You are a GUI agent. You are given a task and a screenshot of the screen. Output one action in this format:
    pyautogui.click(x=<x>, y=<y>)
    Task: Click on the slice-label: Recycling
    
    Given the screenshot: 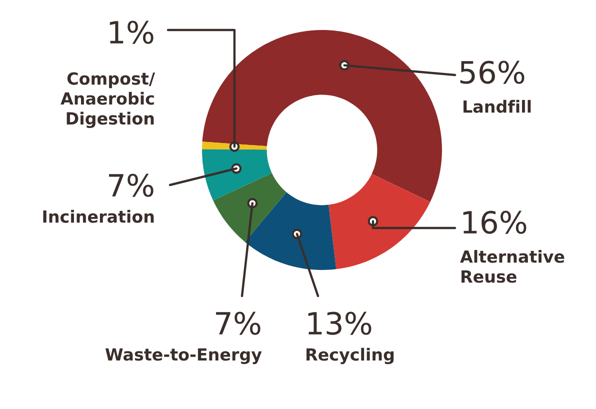 What is the action you would take?
    pyautogui.click(x=350, y=356)
    